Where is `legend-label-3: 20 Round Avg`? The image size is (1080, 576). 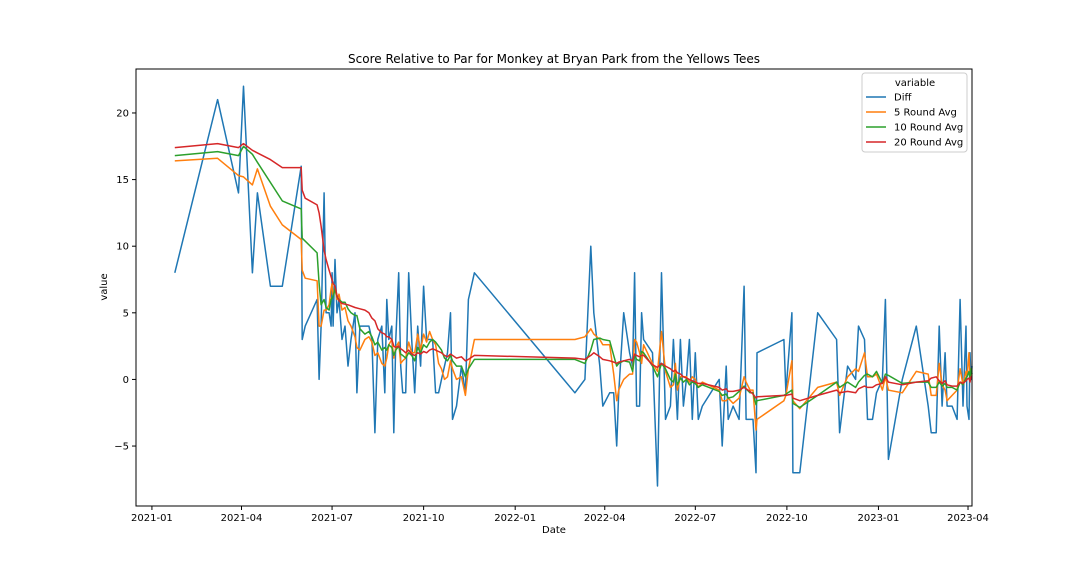
legend-label-3: 20 Round Avg is located at coordinates (928, 143).